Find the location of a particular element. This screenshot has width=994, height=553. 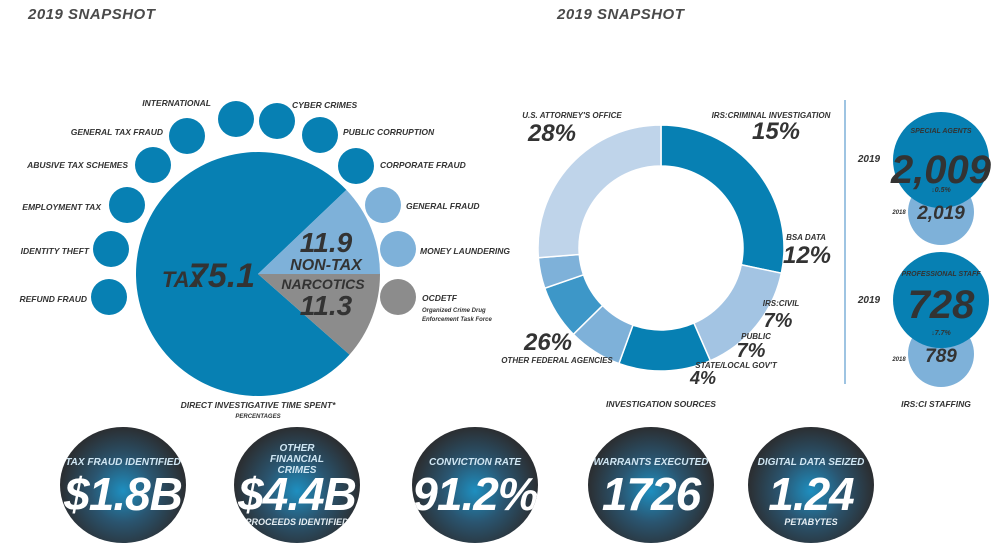

pie-subtitle: PERCENTAGES is located at coordinates (257, 417).